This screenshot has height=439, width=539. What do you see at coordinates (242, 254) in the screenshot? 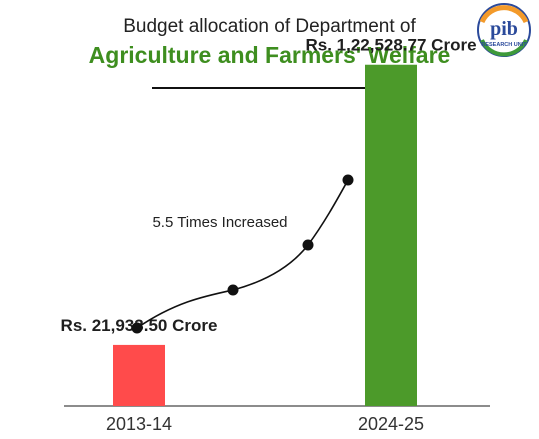
I see `growth-curve` at bounding box center [242, 254].